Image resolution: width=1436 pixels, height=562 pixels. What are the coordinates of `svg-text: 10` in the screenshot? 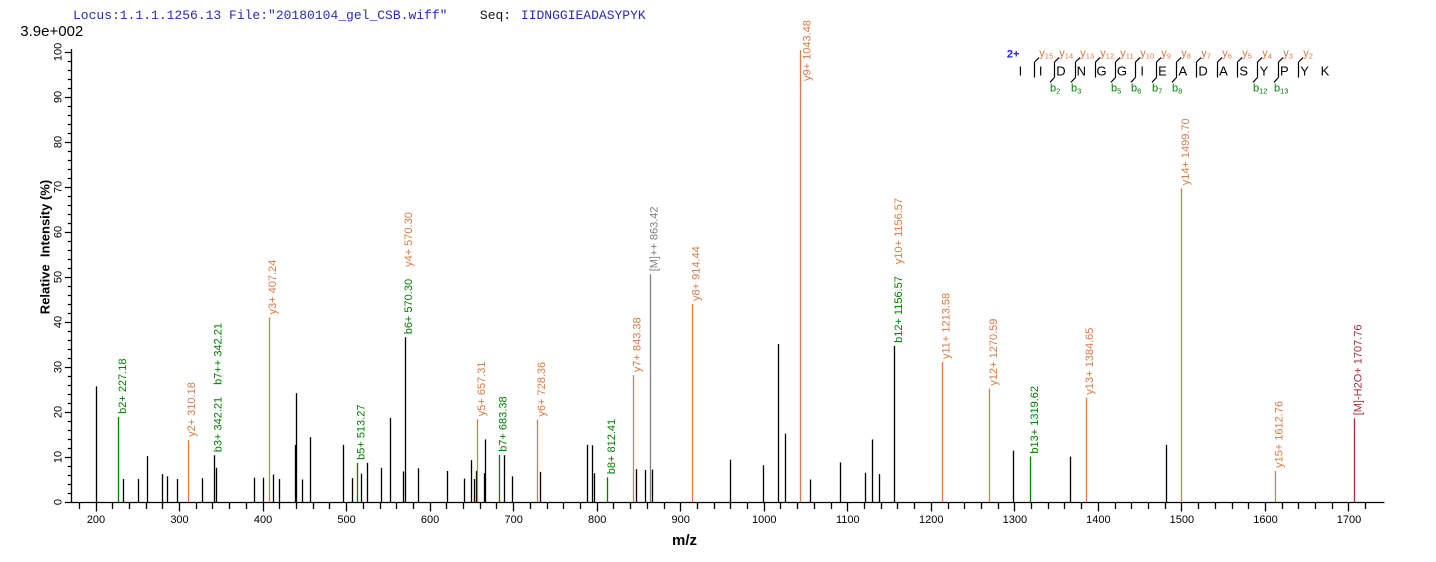 It's located at (59, 457).